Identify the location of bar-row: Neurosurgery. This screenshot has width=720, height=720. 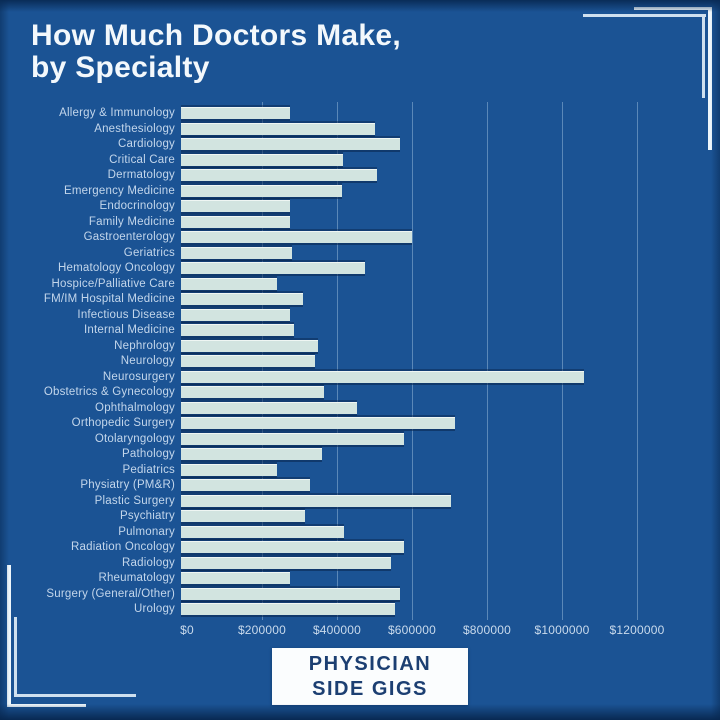
(360, 377).